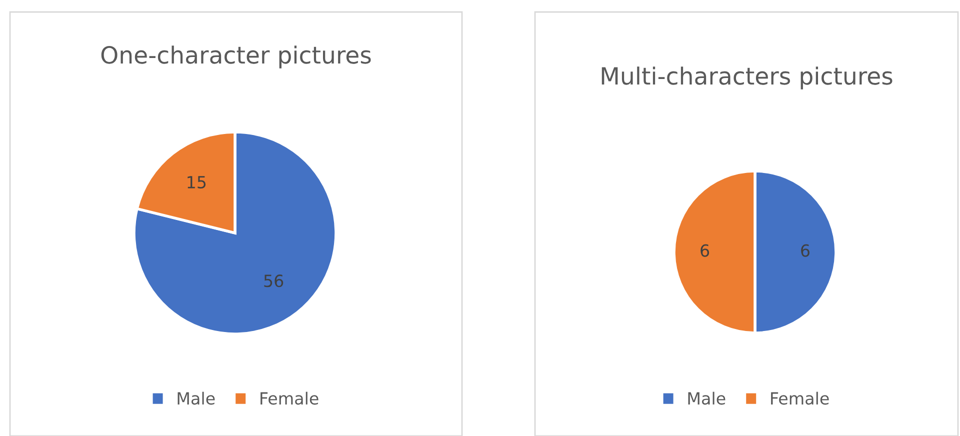 The image size is (960, 436). I want to click on data-label: 15, so click(197, 182).